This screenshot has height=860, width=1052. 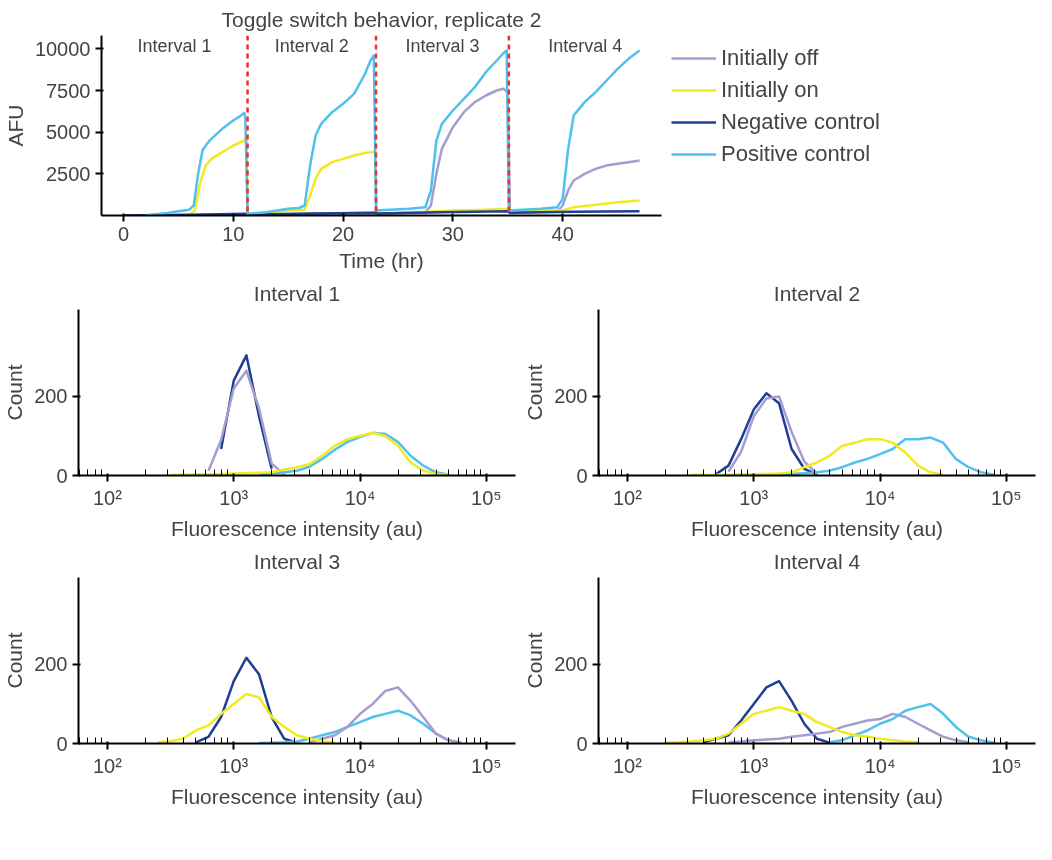 I want to click on x-tick-label: 0, so click(x=123, y=233).